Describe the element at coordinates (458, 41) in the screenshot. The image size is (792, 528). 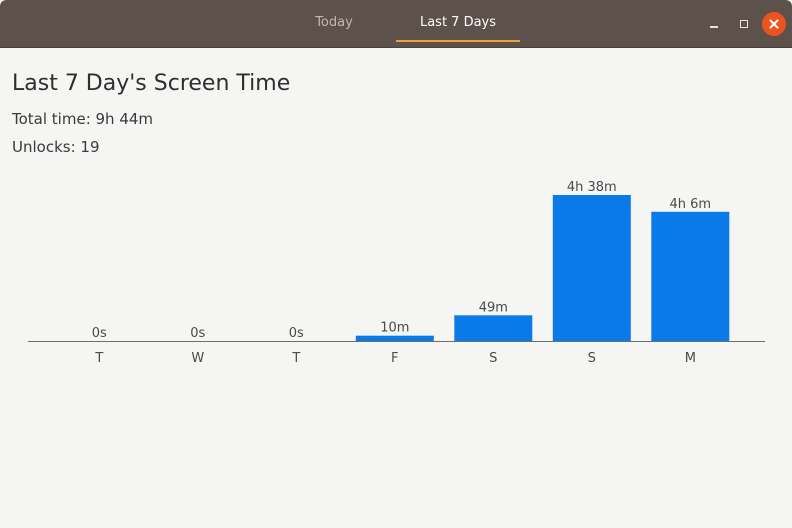
I see `active-tab-indicator` at that location.